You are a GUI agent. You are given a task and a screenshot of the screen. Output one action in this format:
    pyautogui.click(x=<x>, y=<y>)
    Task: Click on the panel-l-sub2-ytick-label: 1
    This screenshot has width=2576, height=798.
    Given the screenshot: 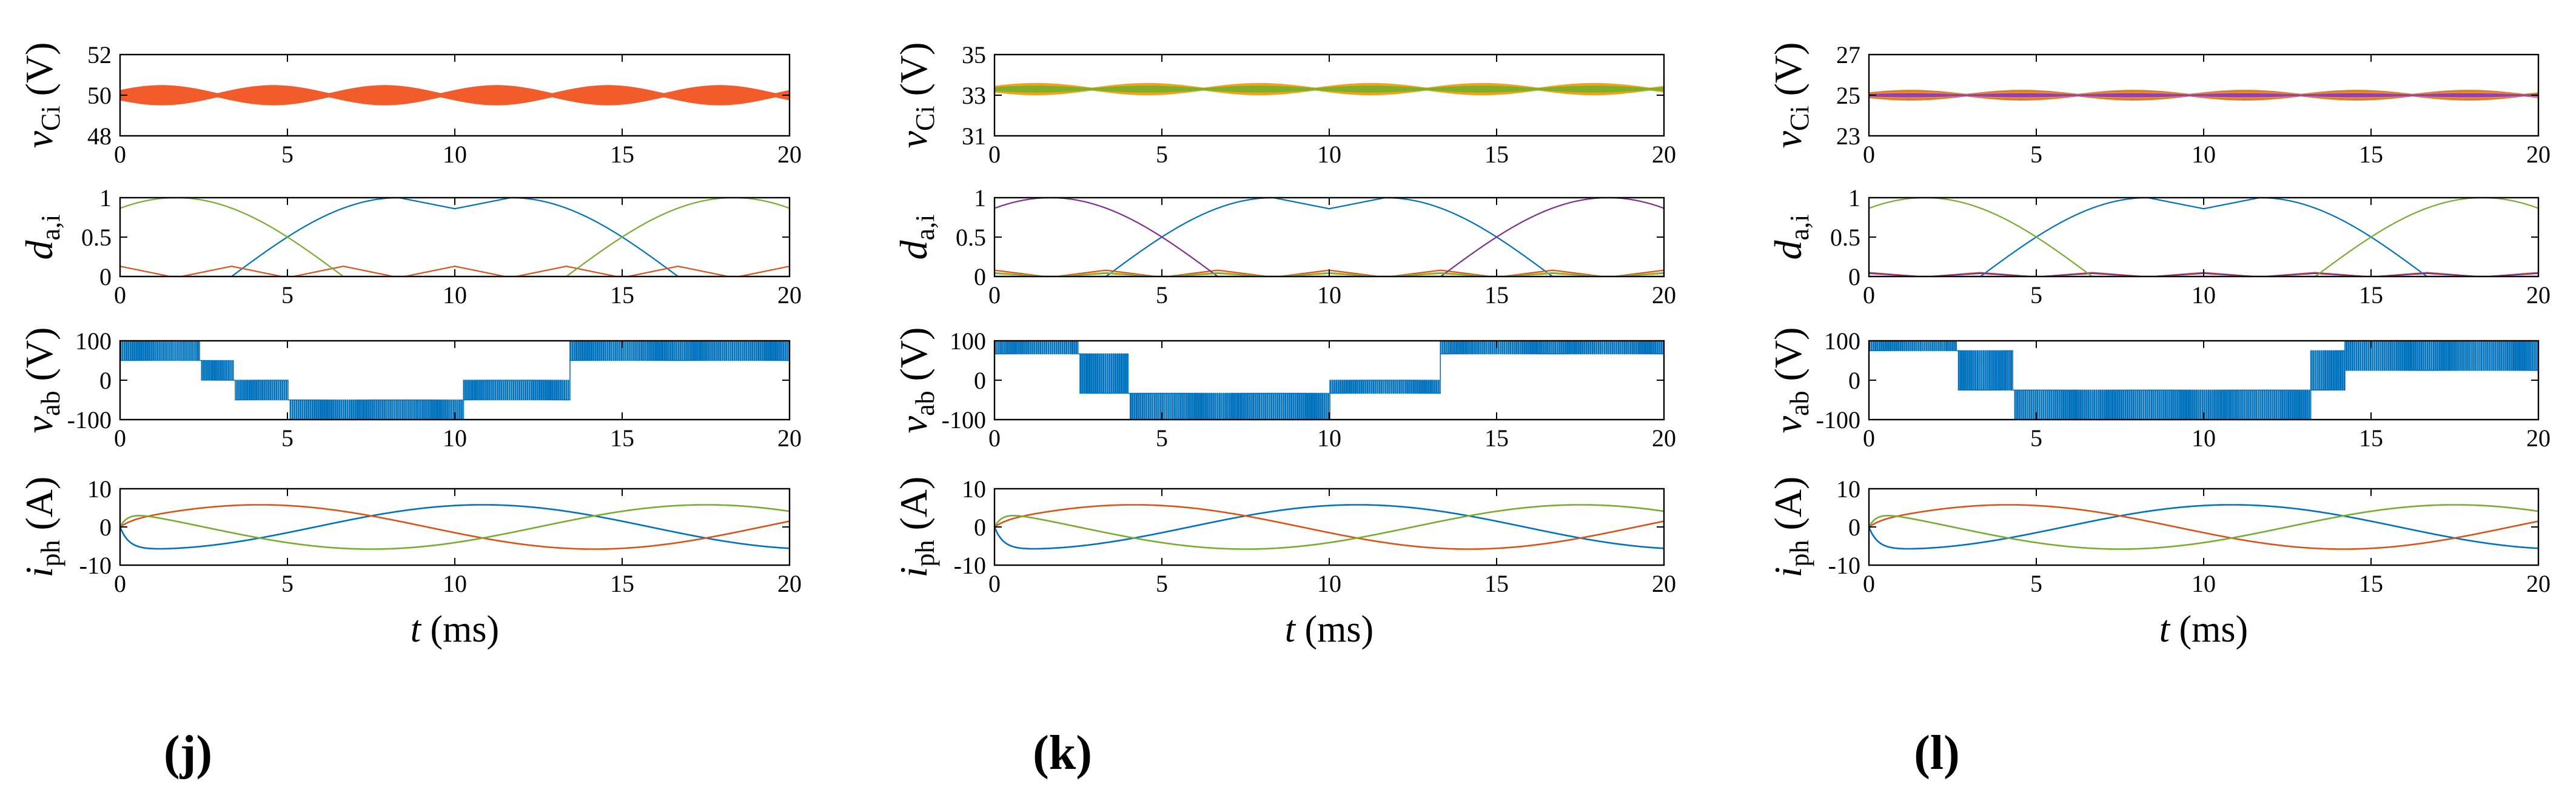 What is the action you would take?
    pyautogui.click(x=1854, y=198)
    